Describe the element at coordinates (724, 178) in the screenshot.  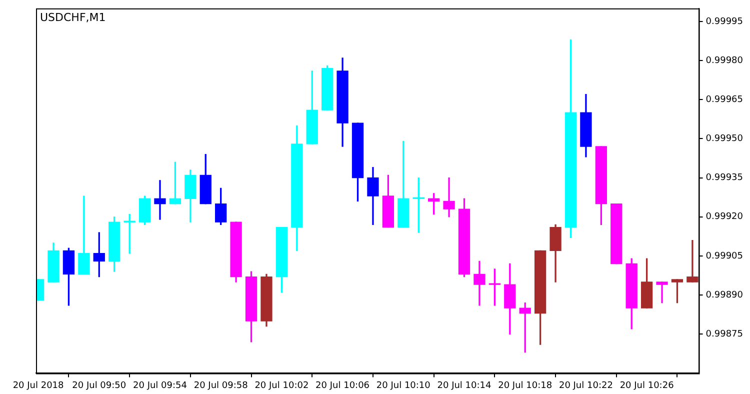
I see `y-tick-label: 0.99935` at that location.